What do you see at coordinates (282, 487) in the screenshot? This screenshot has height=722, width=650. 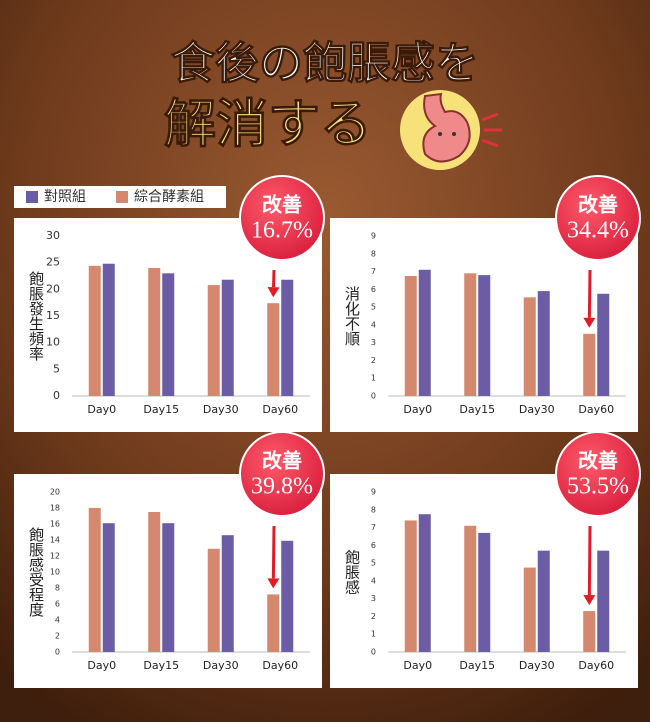 I see `badge-value: 39.8%` at bounding box center [282, 487].